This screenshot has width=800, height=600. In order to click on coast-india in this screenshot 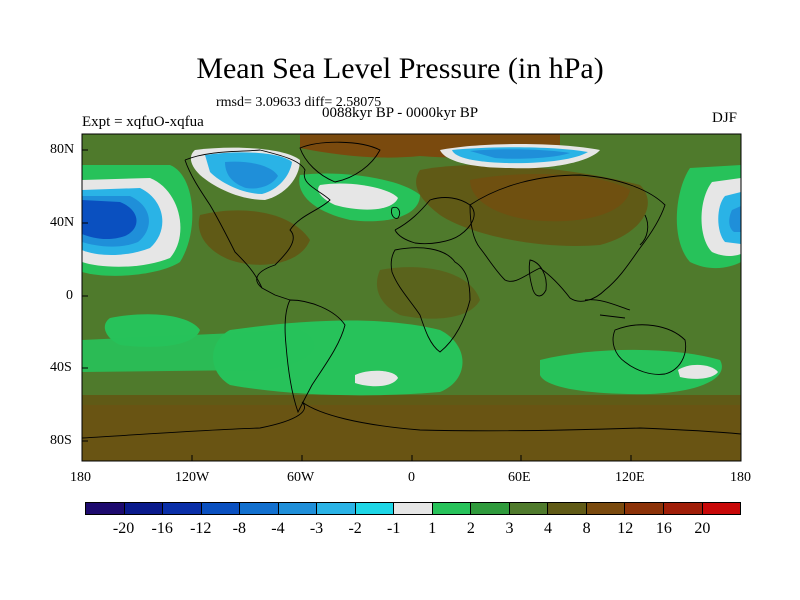, I will do `click(537, 278)`.